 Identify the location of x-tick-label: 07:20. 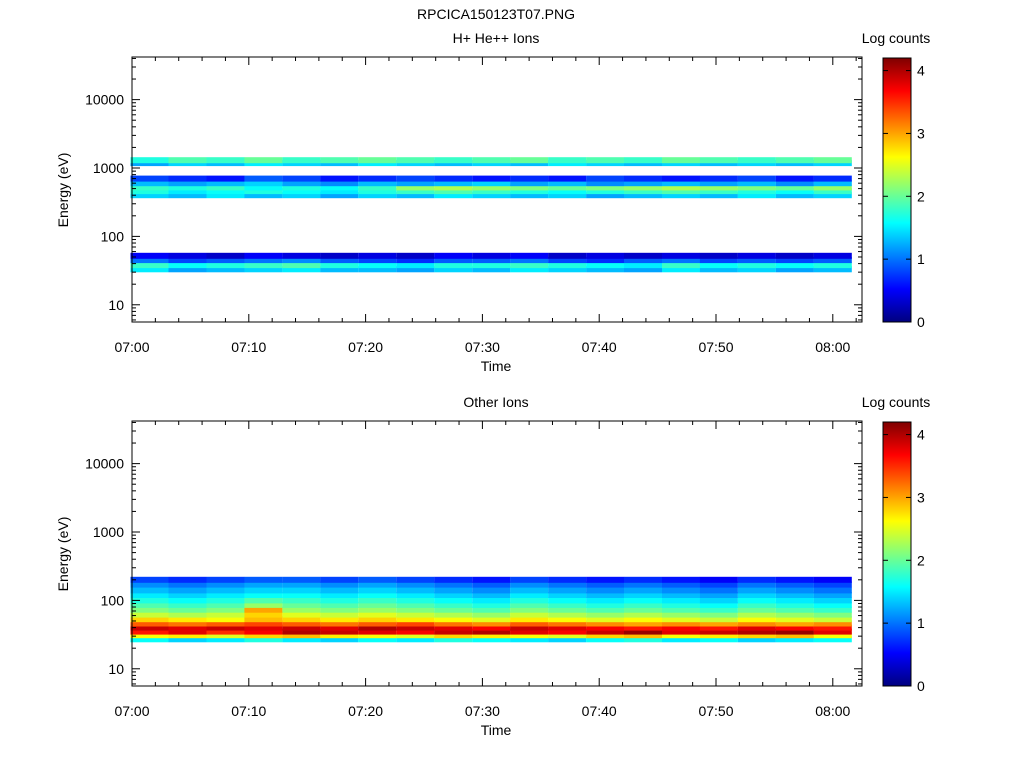
(365, 711).